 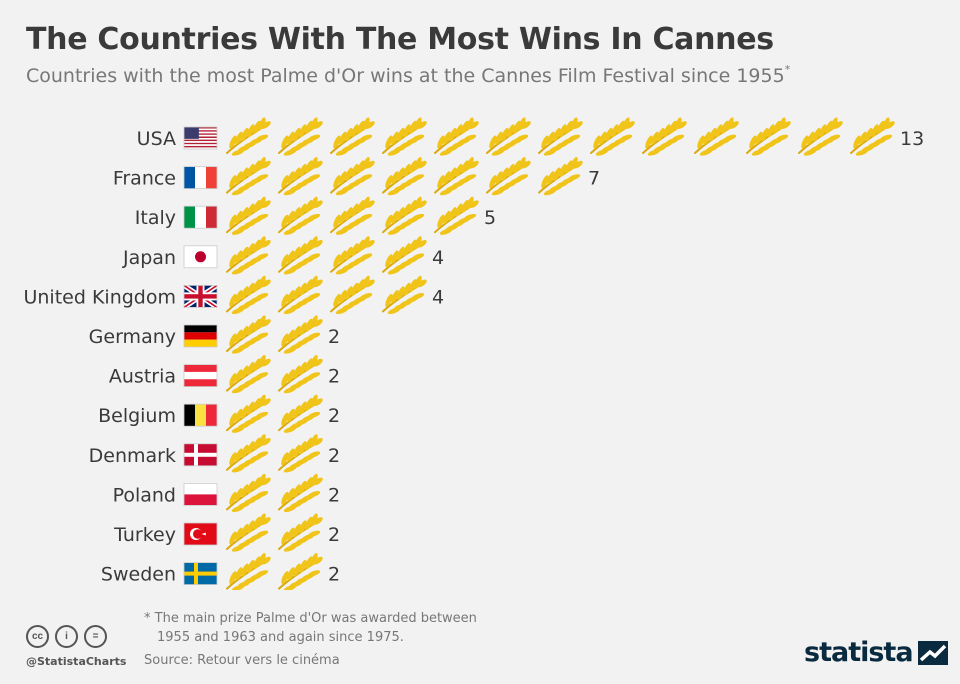 What do you see at coordinates (132, 337) in the screenshot?
I see `country-label: Germany` at bounding box center [132, 337].